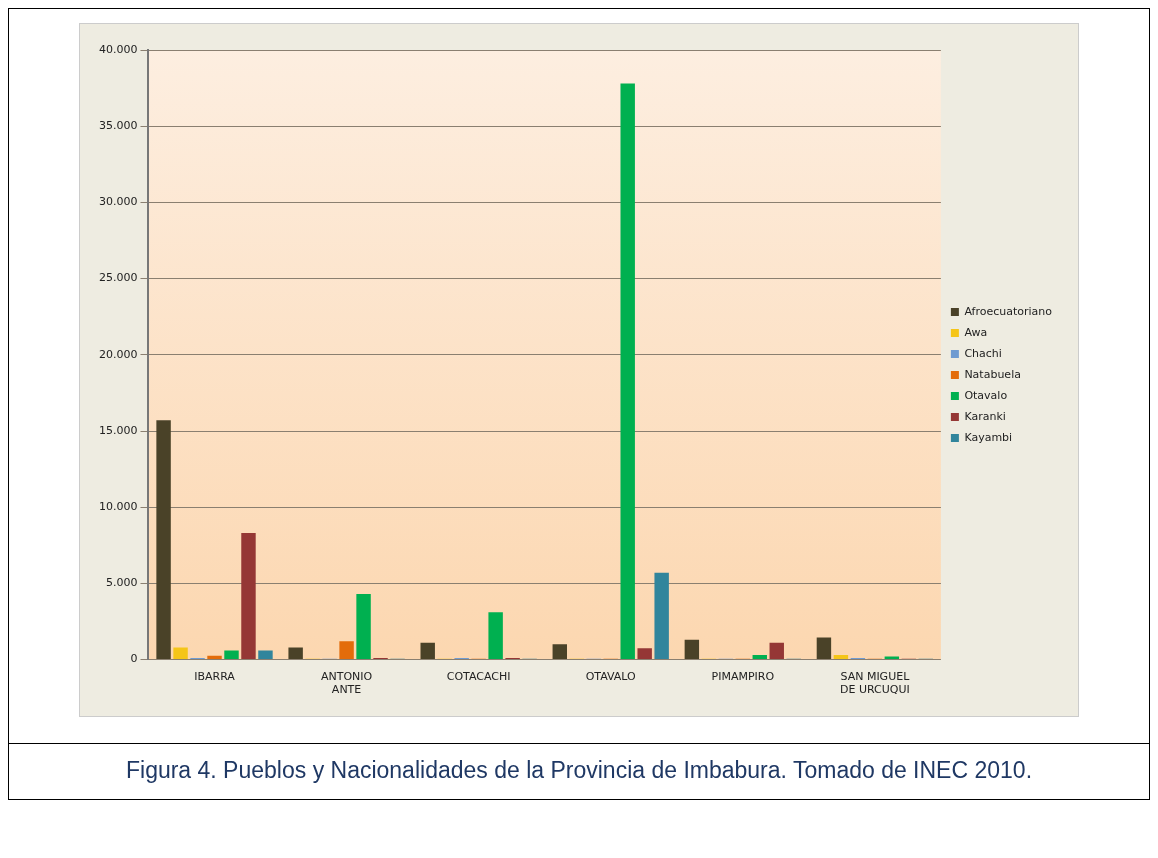 This screenshot has width=1158, height=858. What do you see at coordinates (118, 354) in the screenshot?
I see `y-tick-label: 20.000` at bounding box center [118, 354].